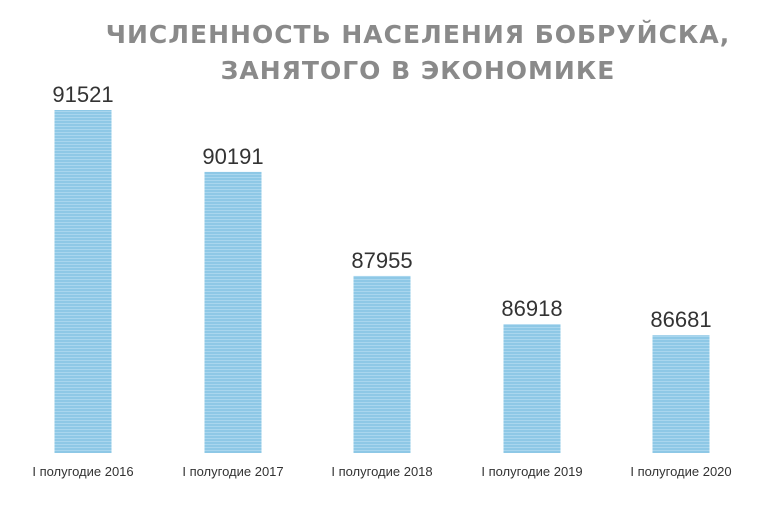  I want to click on chart-title-line-2: ЗАНЯТОГО В ЭКОНОМИКЕ, so click(418, 70).